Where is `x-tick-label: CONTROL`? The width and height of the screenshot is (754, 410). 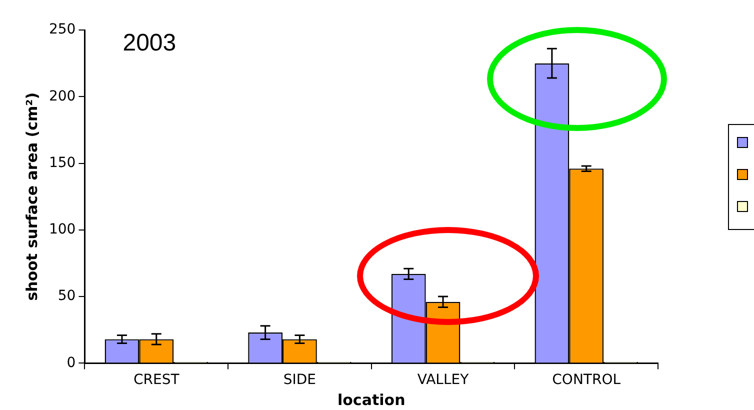
x-tick-label: CONTROL is located at coordinates (586, 380).